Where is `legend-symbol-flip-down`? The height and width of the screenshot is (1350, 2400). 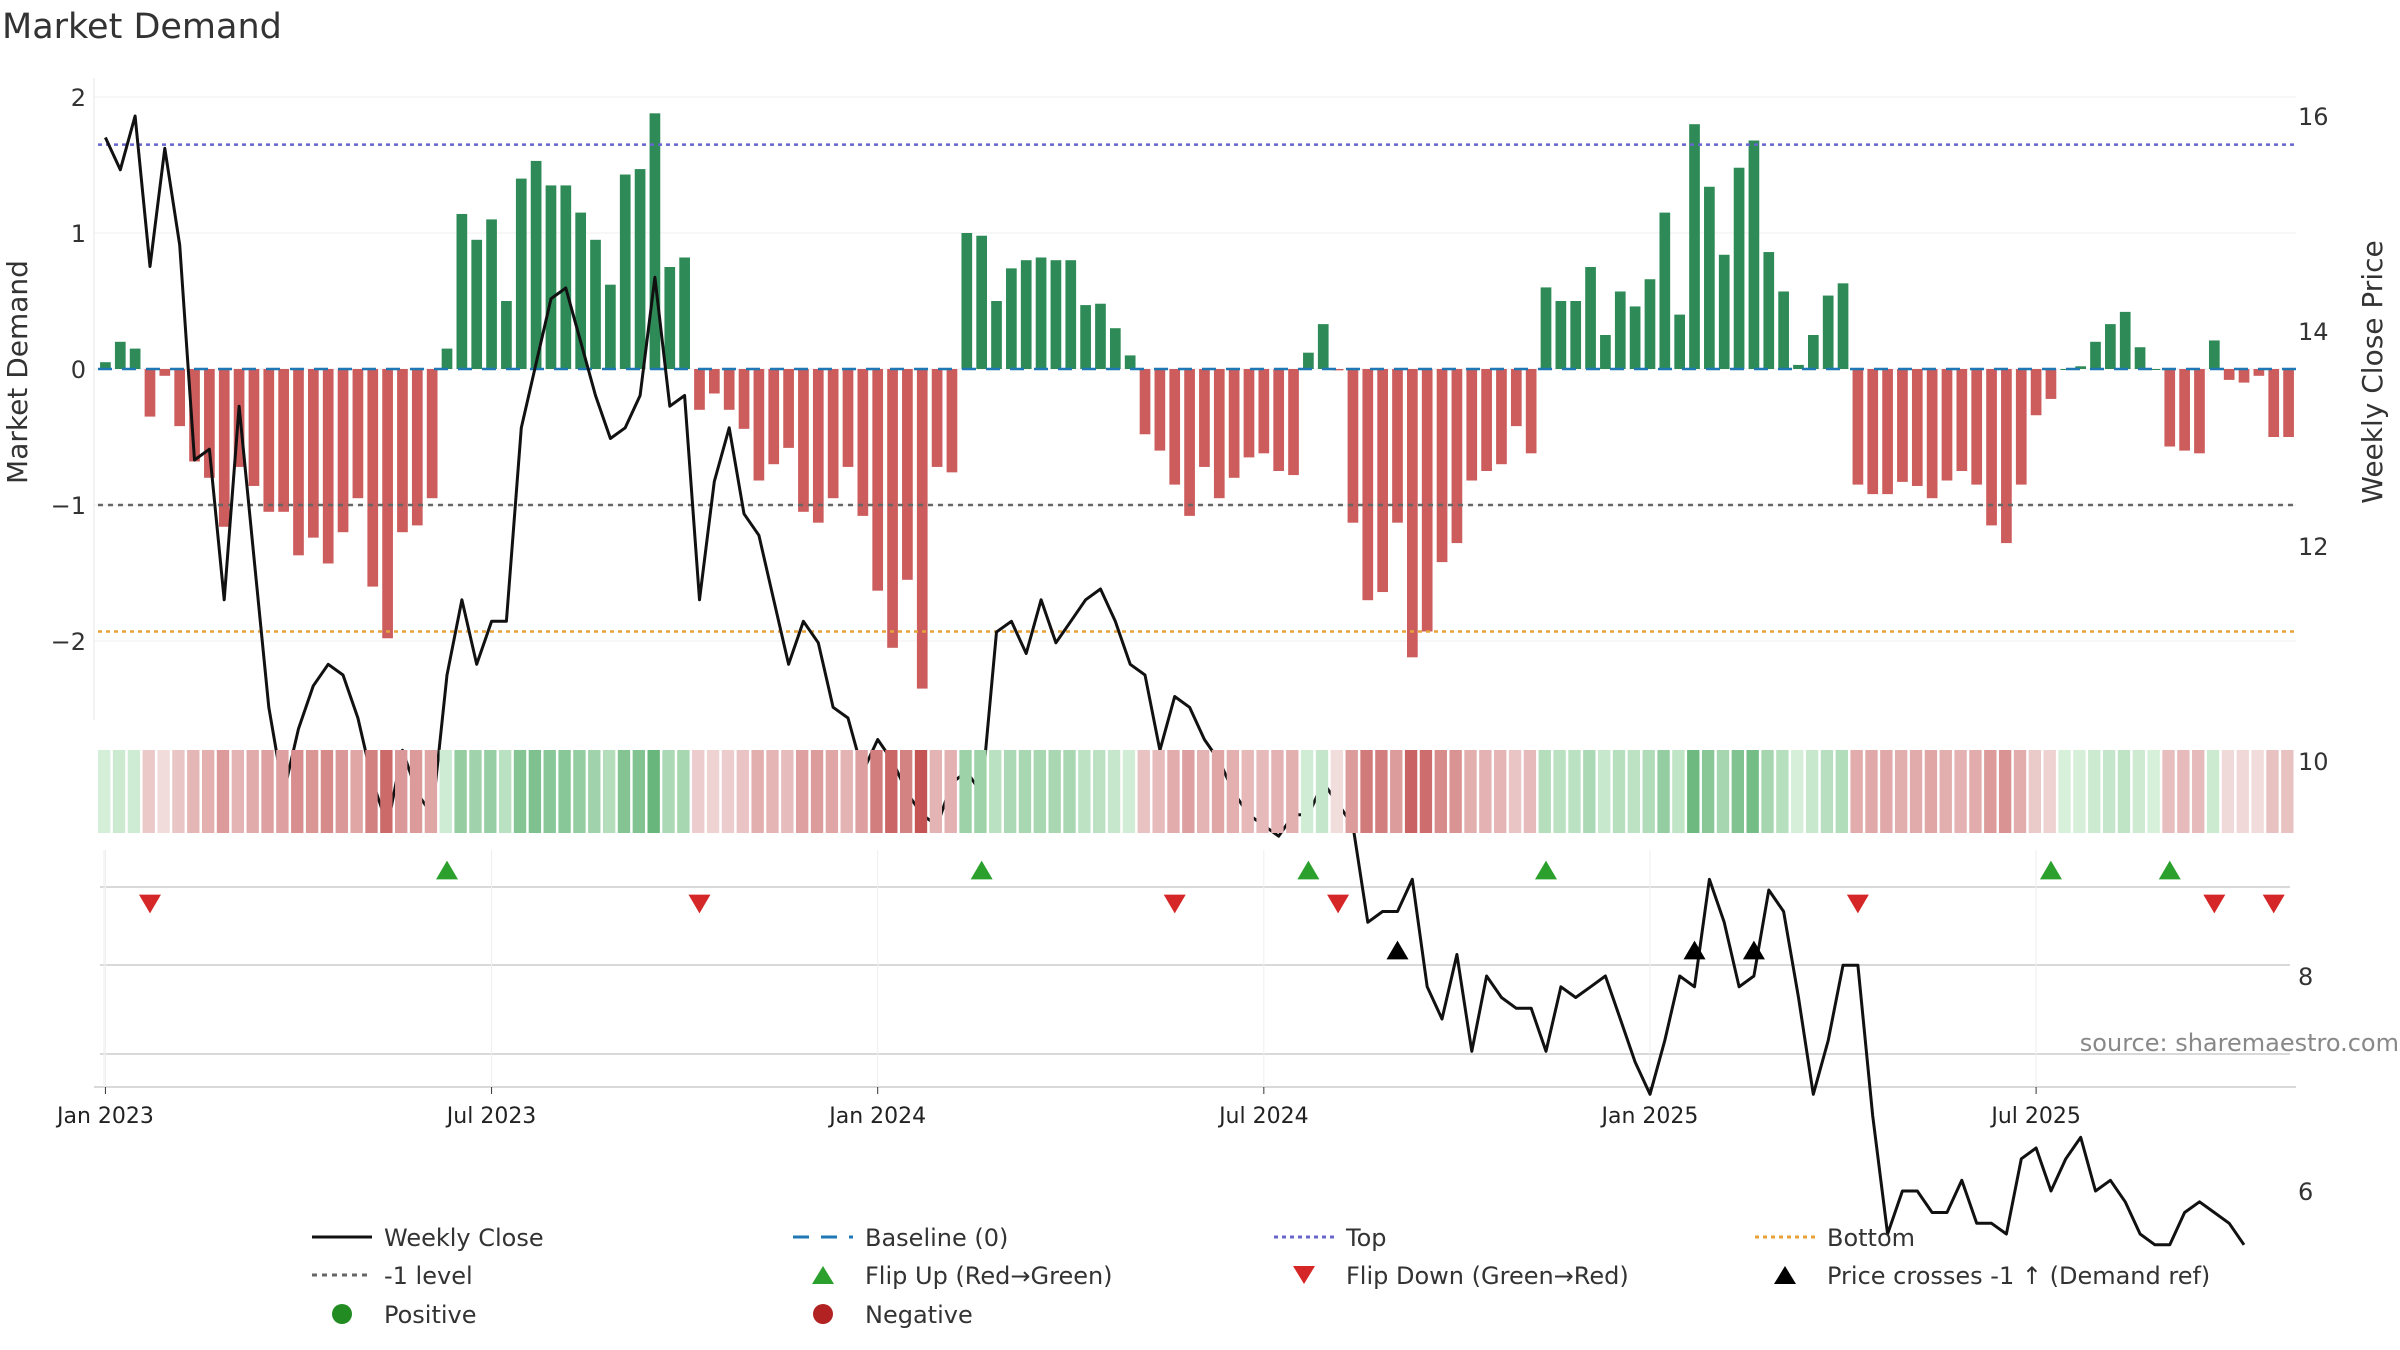
legend-symbol-flip-down is located at coordinates (1304, 1275).